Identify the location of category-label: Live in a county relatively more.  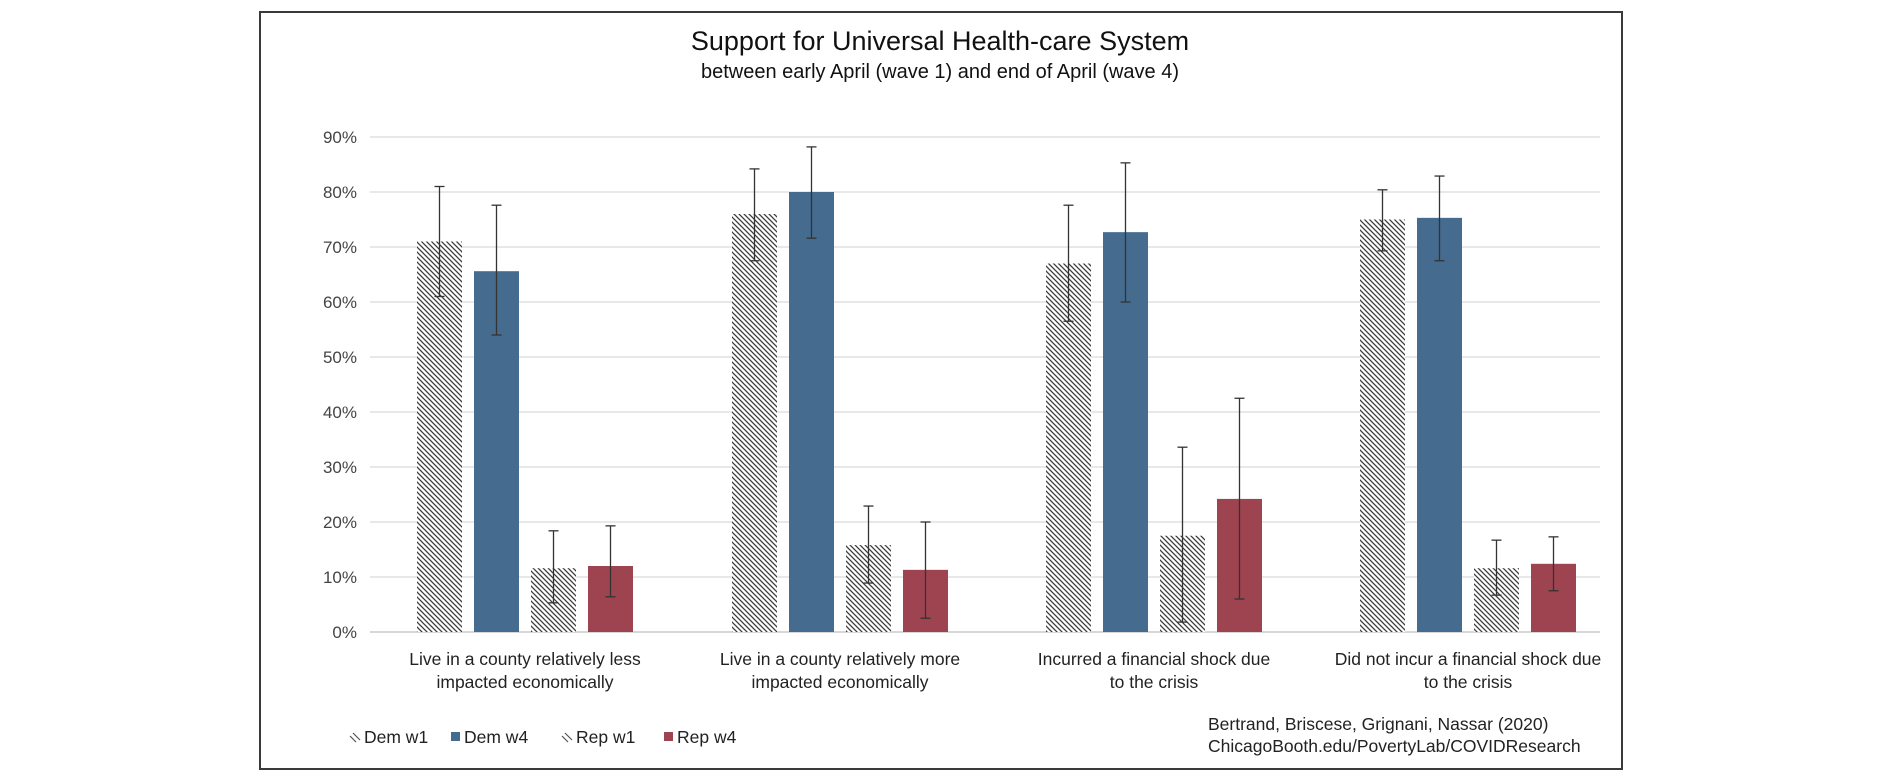
(840, 659).